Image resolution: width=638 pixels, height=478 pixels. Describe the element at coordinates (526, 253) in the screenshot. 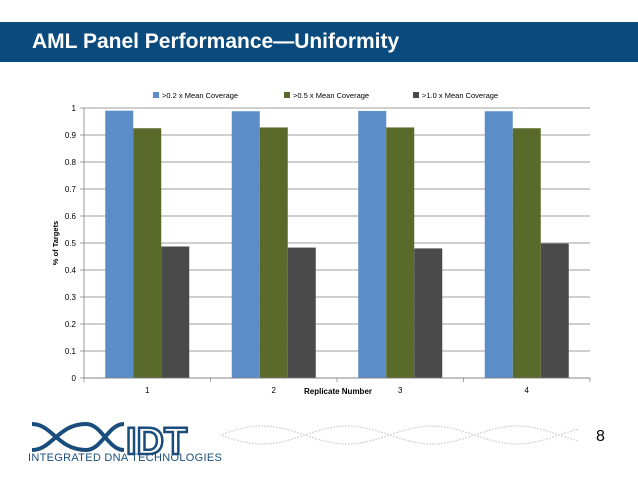

I see `bar-series2-rep4` at that location.